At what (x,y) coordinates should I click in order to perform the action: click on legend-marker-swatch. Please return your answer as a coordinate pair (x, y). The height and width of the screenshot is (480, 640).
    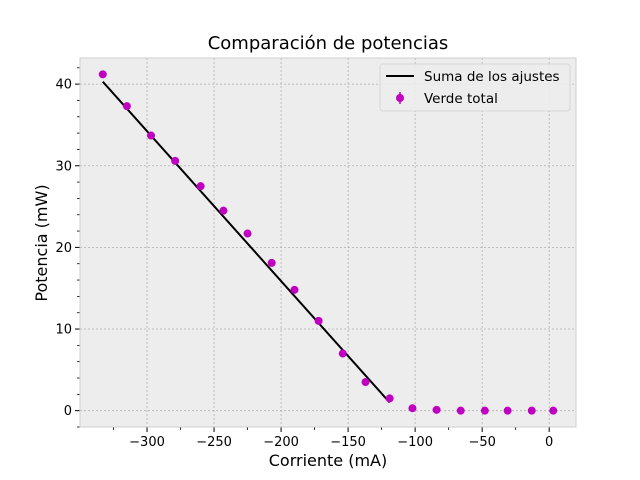
    Looking at the image, I should click on (400, 98).